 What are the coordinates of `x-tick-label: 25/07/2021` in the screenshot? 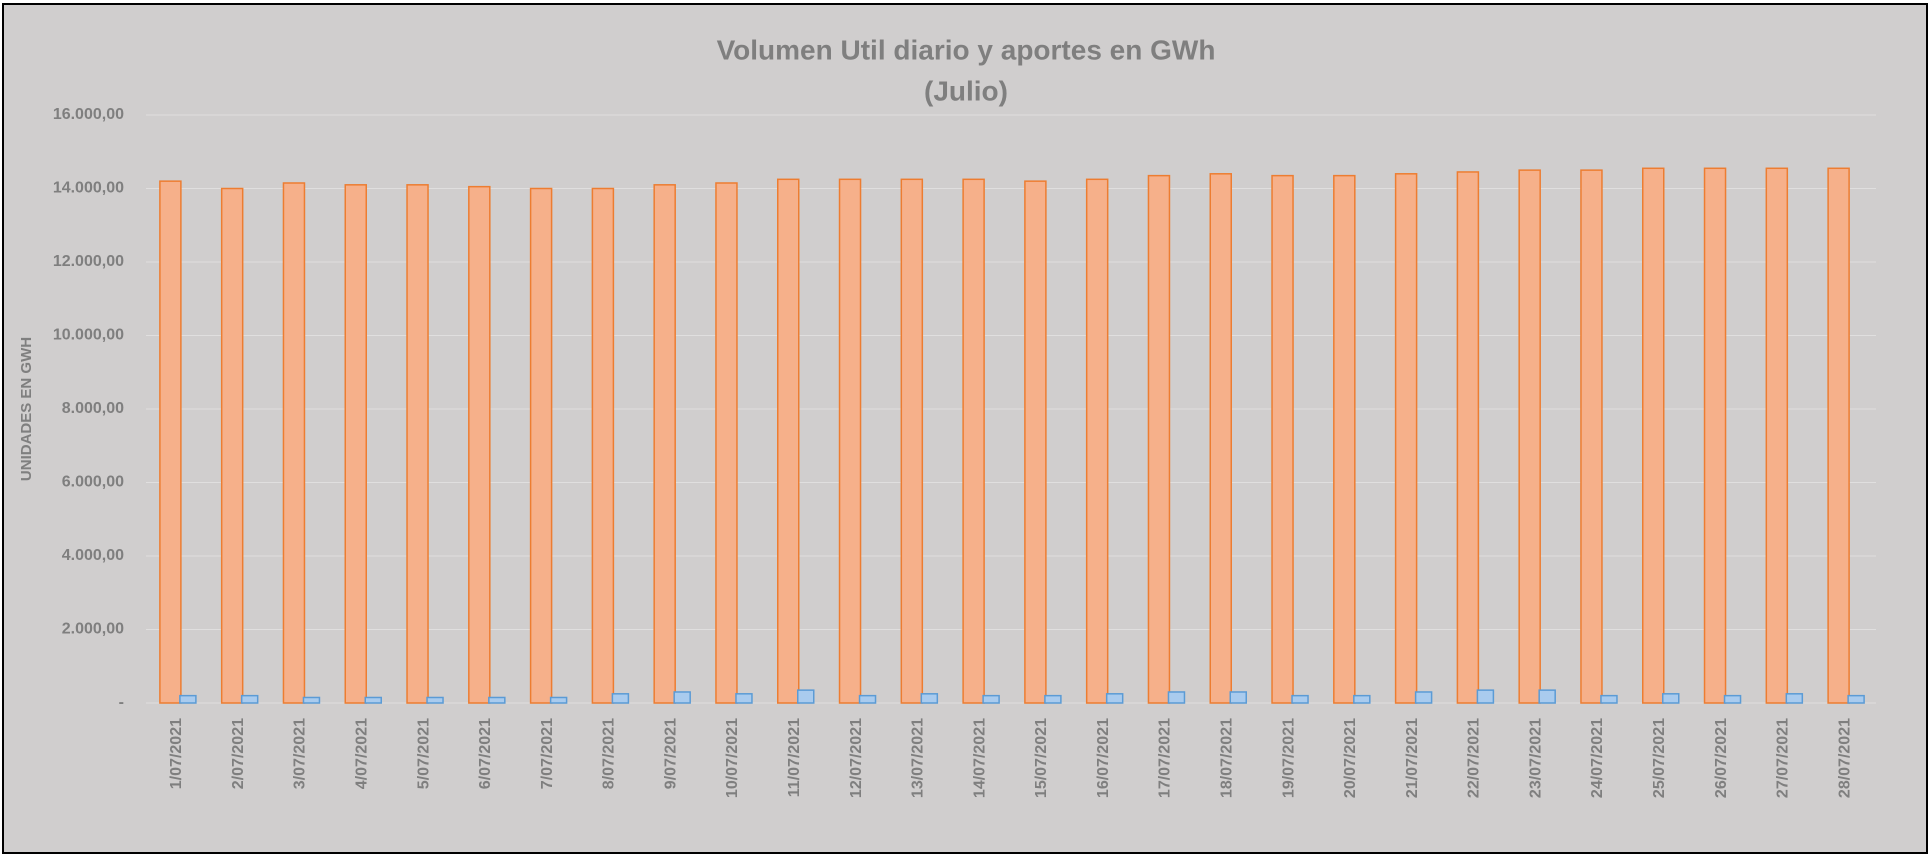 It's located at (1659, 758).